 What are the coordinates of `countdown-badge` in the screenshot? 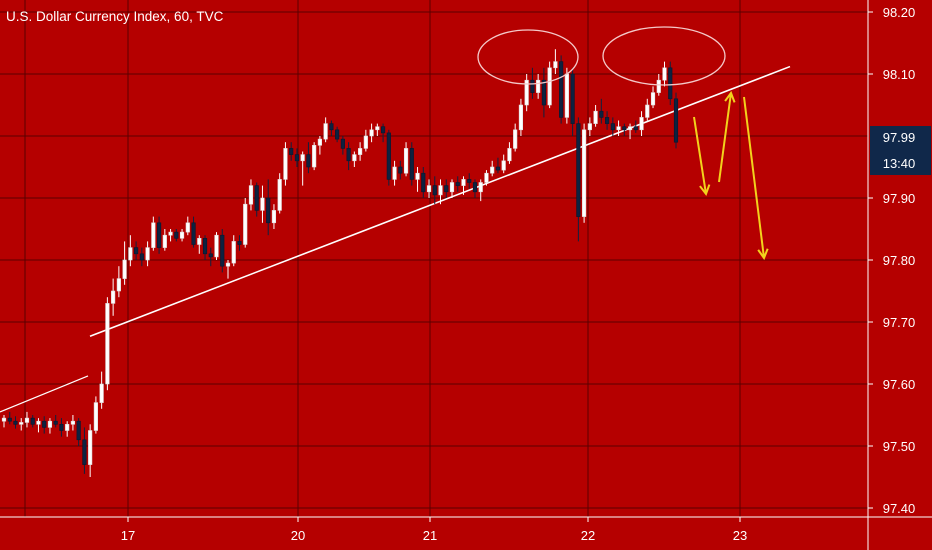 It's located at (900, 161).